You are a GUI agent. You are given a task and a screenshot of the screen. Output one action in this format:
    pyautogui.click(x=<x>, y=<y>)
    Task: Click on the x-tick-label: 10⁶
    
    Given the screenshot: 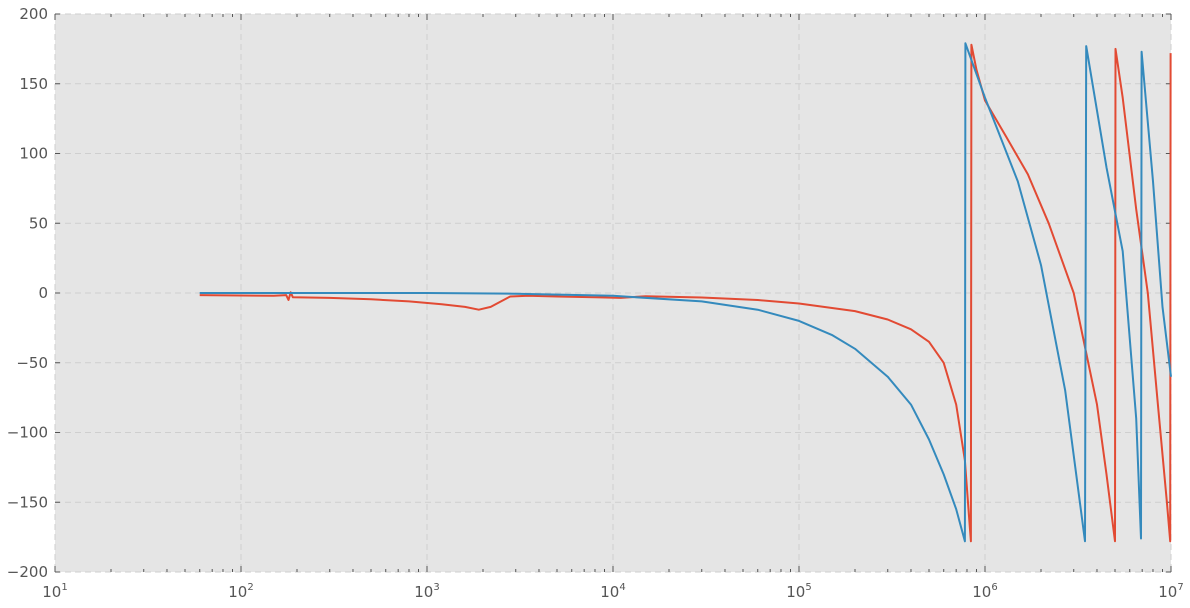 What is the action you would take?
    pyautogui.click(x=984, y=591)
    